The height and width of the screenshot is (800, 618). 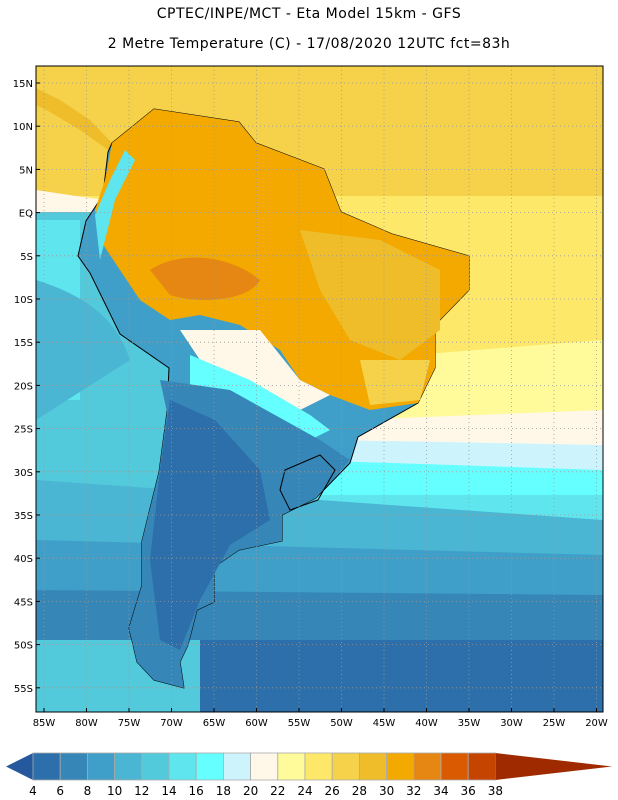 I want to click on lat-tick-label: 10N, so click(x=23, y=127).